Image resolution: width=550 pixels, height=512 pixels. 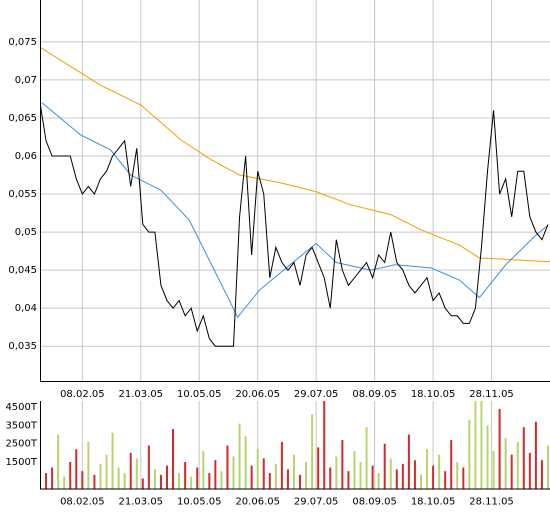 I want to click on y-tick-label: 3500T, so click(x=21, y=425).